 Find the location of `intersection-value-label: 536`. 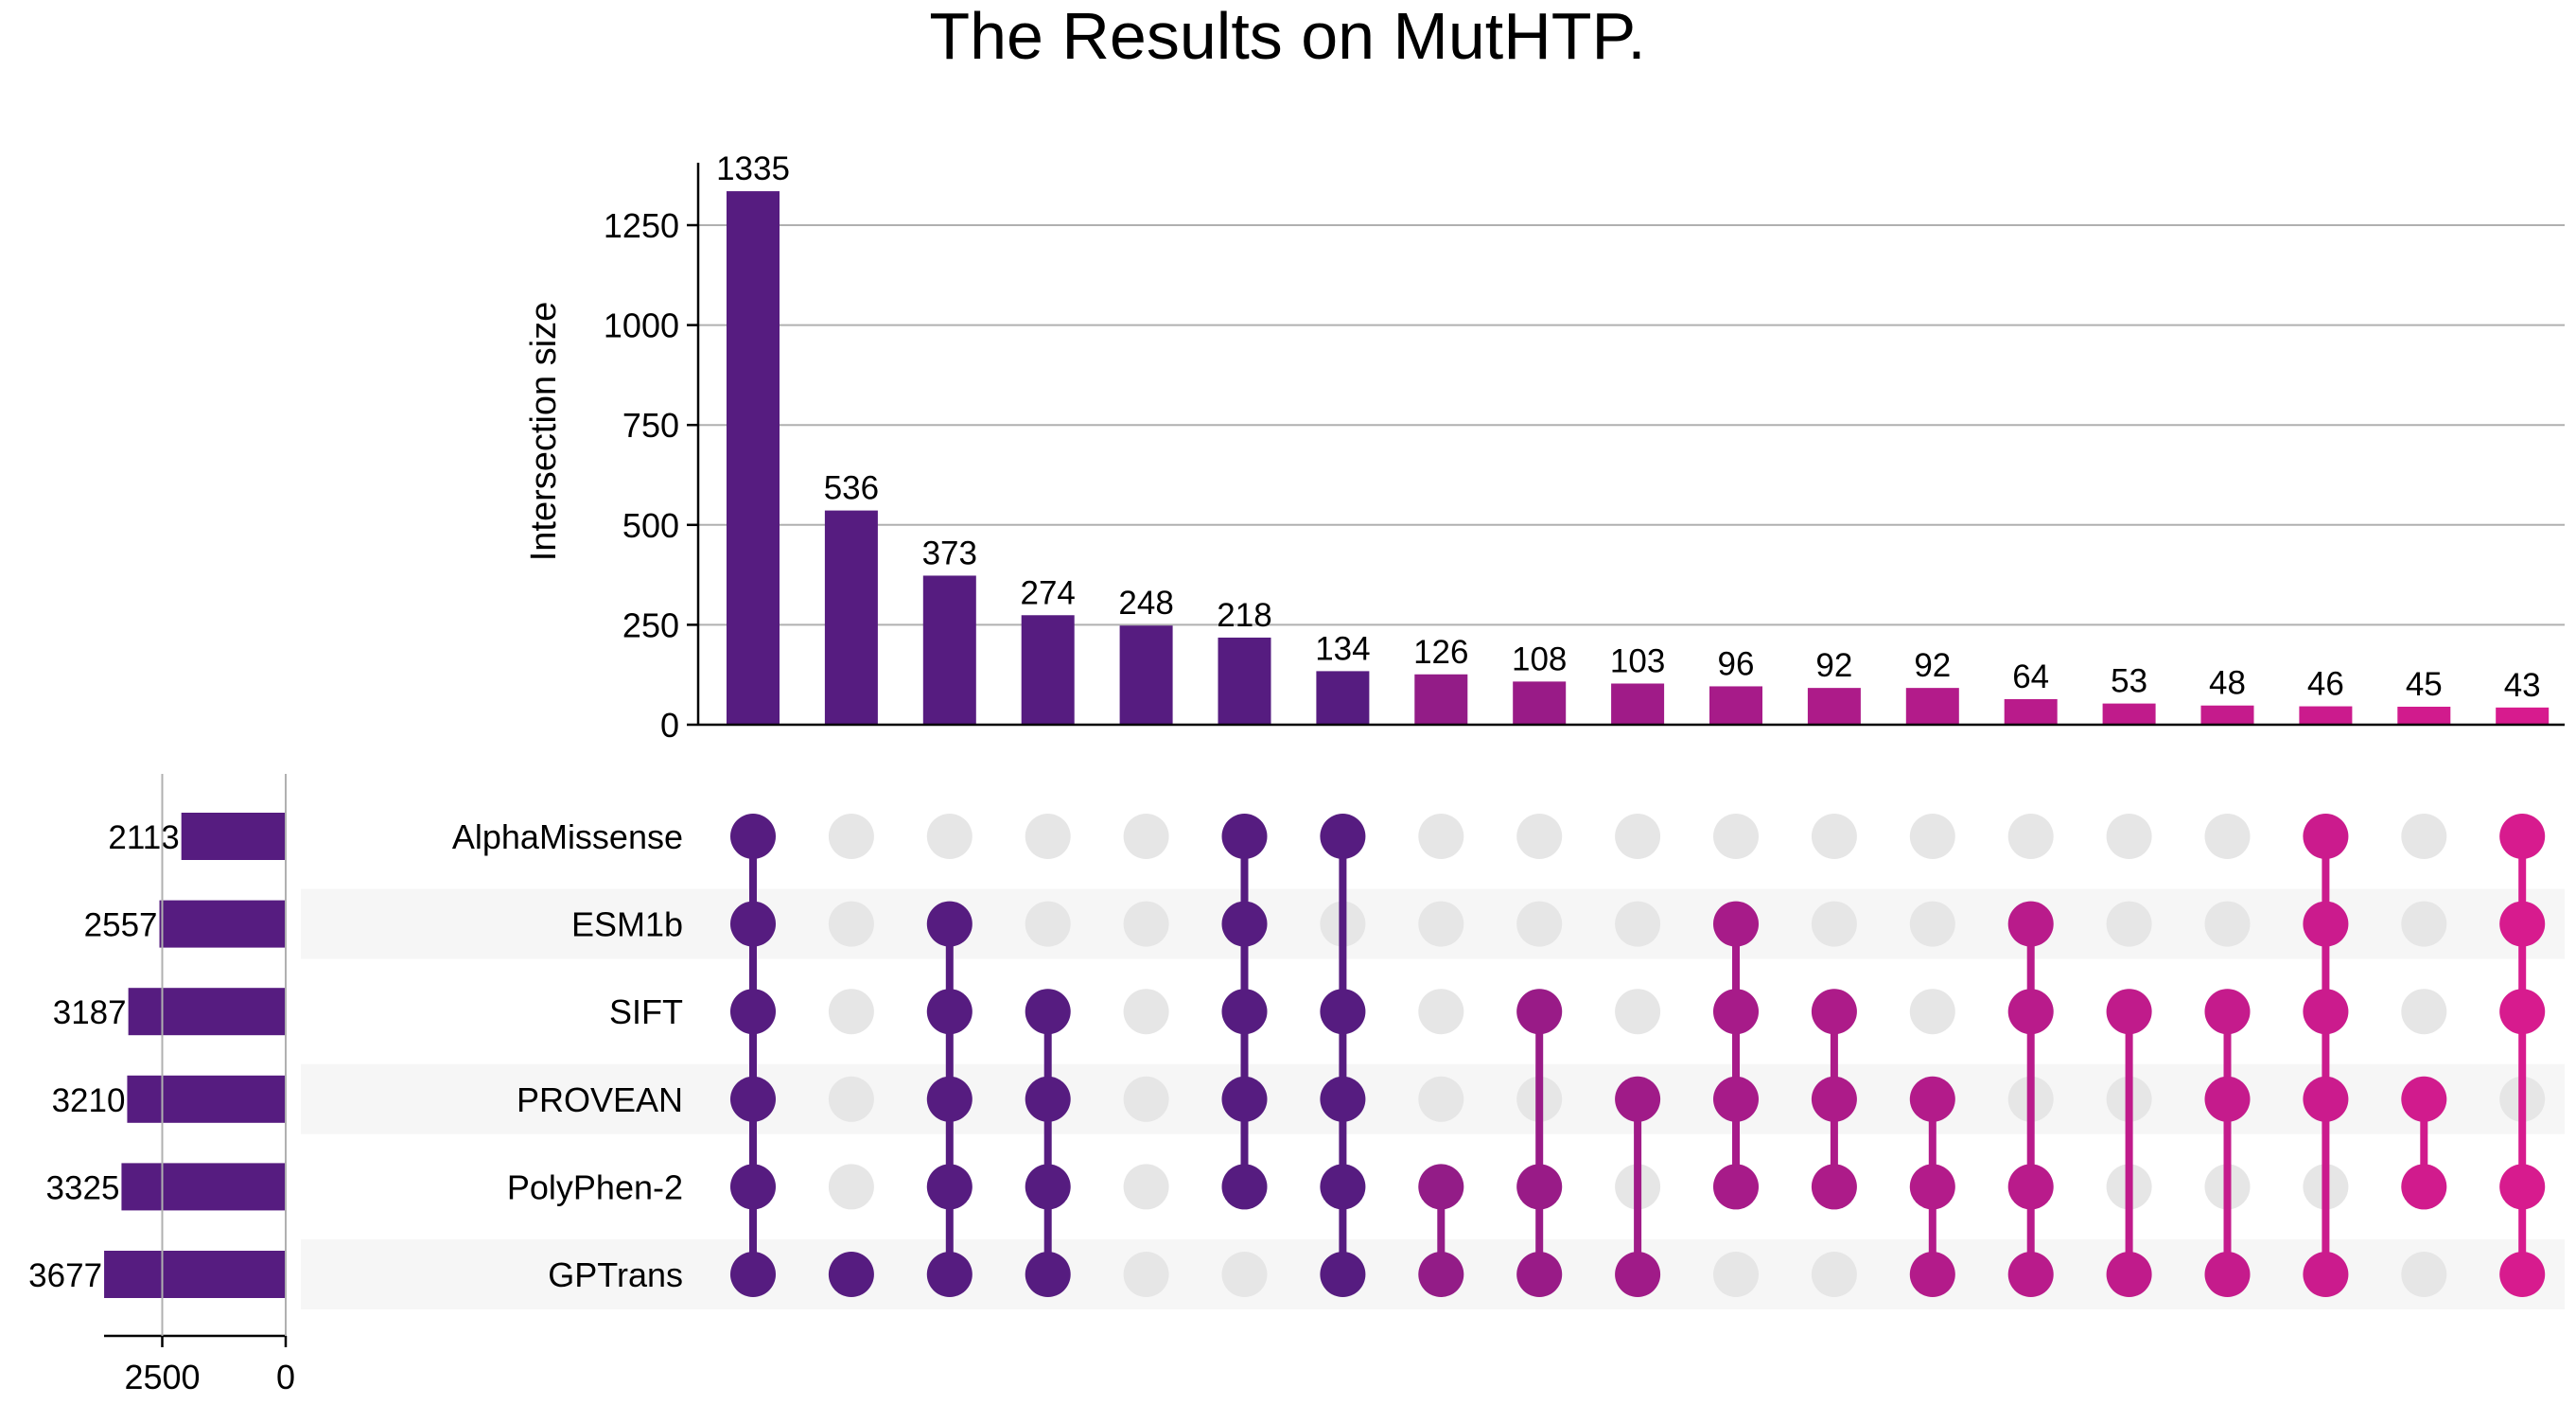

intersection-value-label: 536 is located at coordinates (852, 488).